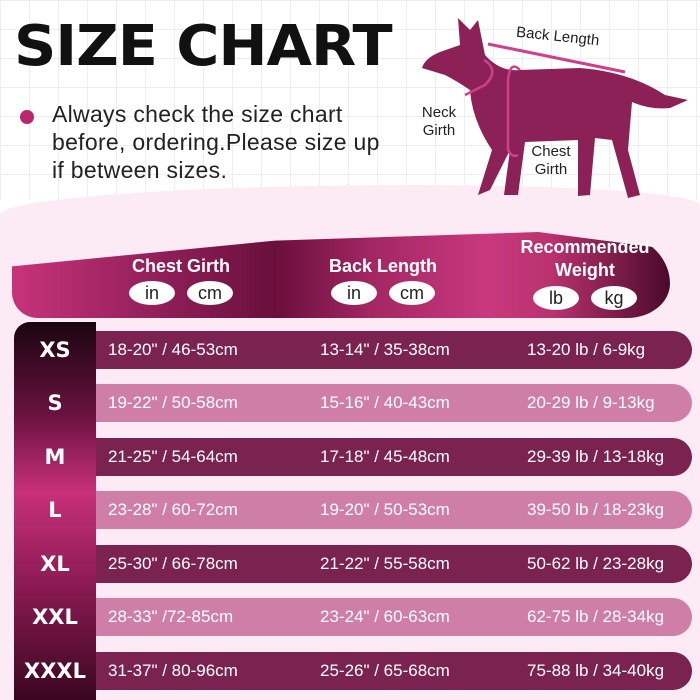 Image resolution: width=700 pixels, height=700 pixels. Describe the element at coordinates (556, 58) in the screenshot. I see `back-length-arrow` at that location.